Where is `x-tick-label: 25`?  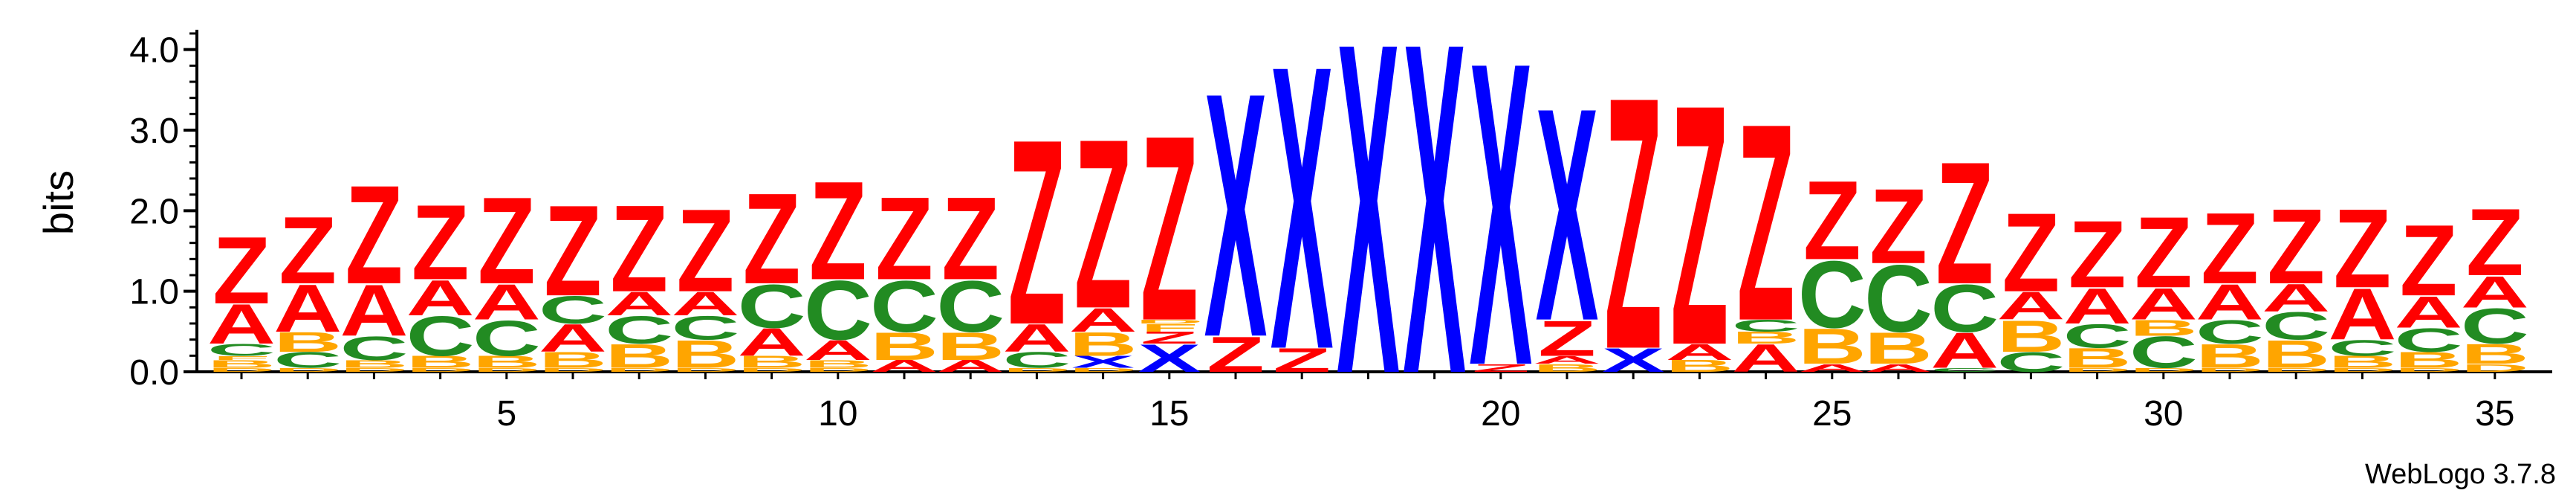
x-tick-label: 25 is located at coordinates (1832, 414).